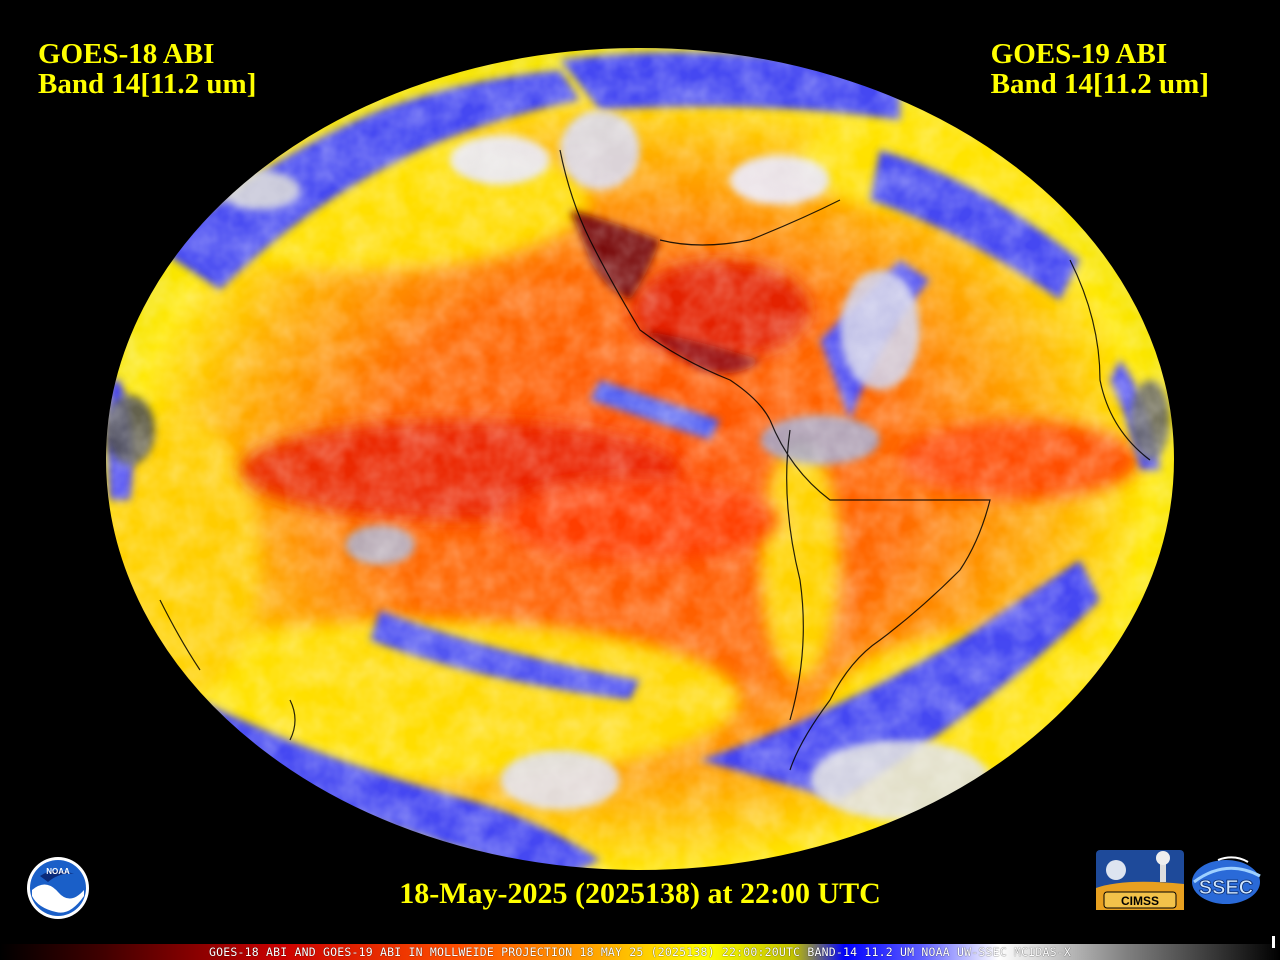 Image resolution: width=1280 pixels, height=960 pixels. Describe the element at coordinates (1099, 84) in the screenshot. I see `right-band-name: Band 14[11.2 um]` at that location.